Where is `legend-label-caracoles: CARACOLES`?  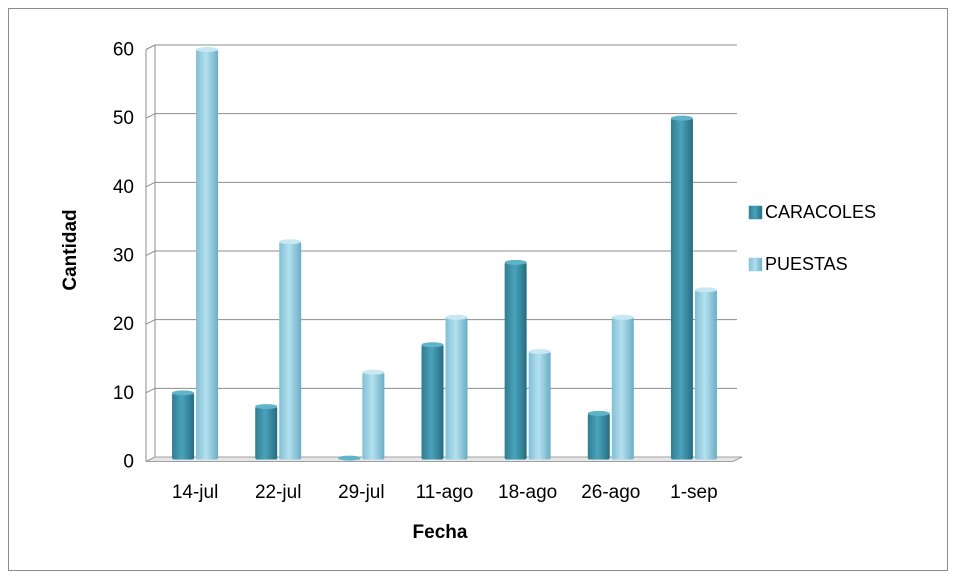
legend-label-caracoles: CARACOLES is located at coordinates (820, 212).